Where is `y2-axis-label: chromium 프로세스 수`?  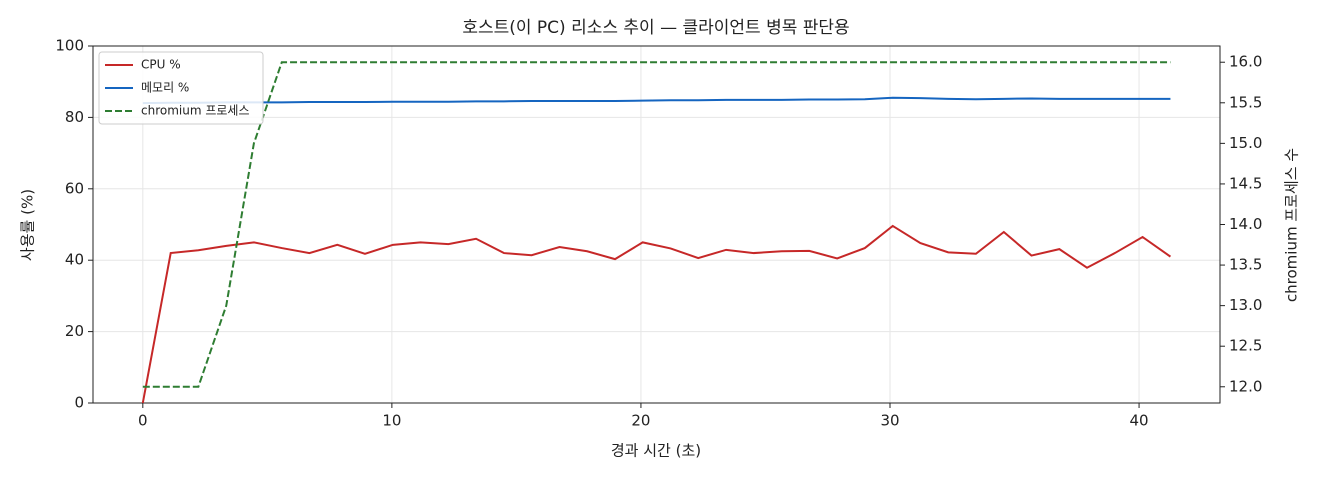 y2-axis-label: chromium 프로세스 수 is located at coordinates (1292, 225).